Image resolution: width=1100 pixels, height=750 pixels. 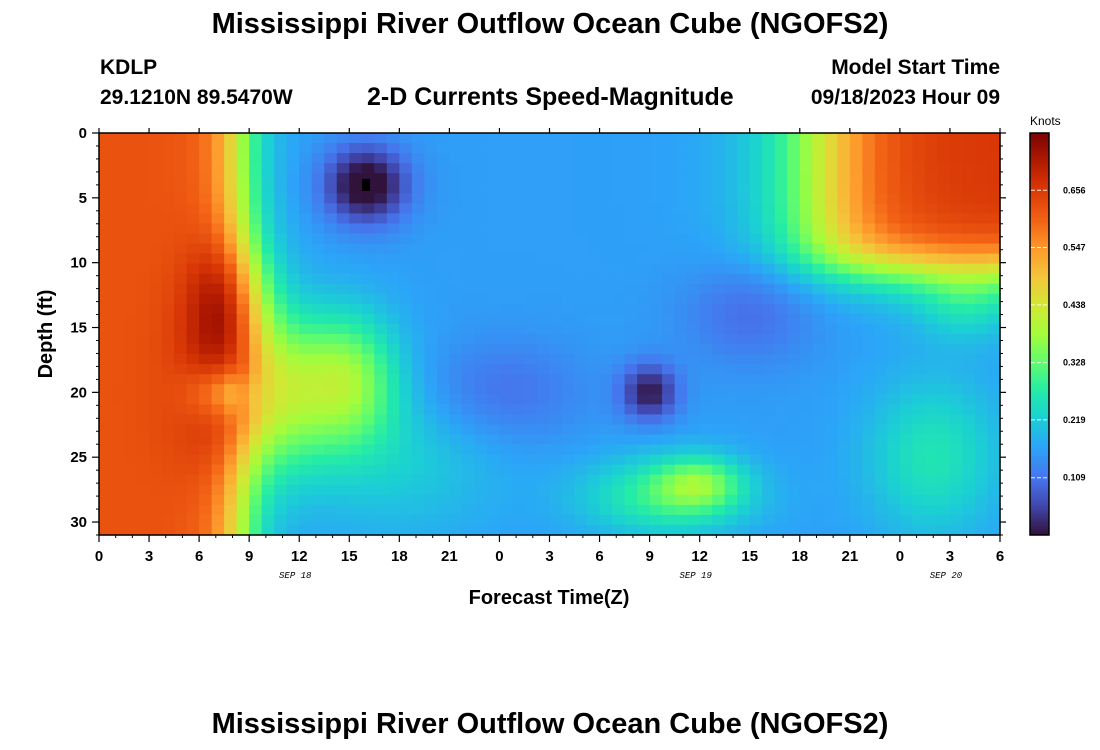 What do you see at coordinates (1074, 248) in the screenshot?
I see `colorbar-tick-label: 0.547` at bounding box center [1074, 248].